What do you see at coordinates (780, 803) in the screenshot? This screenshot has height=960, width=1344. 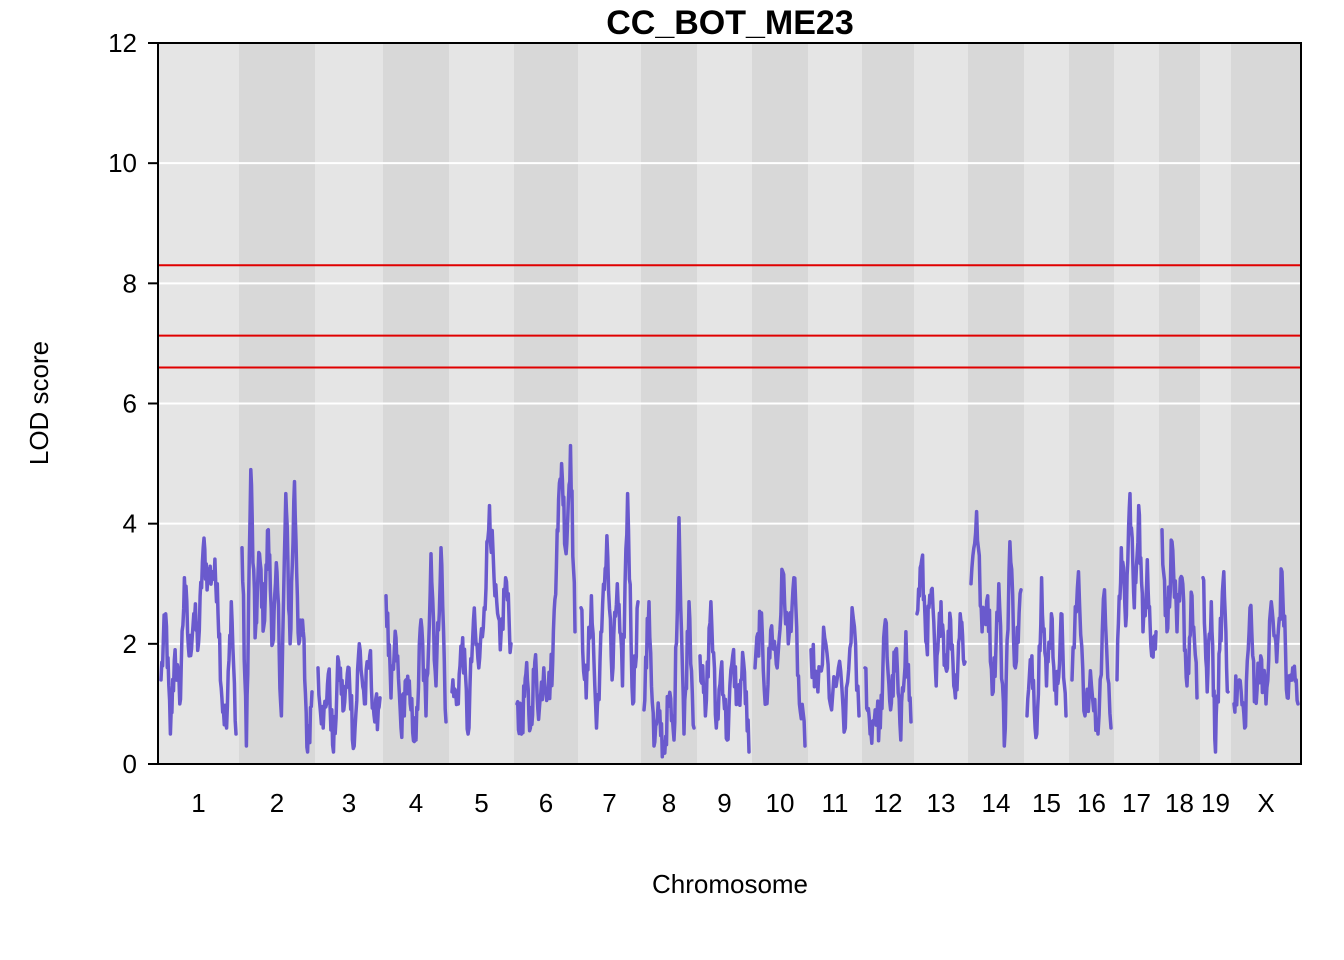 I see `x-tick-label: 10` at bounding box center [780, 803].